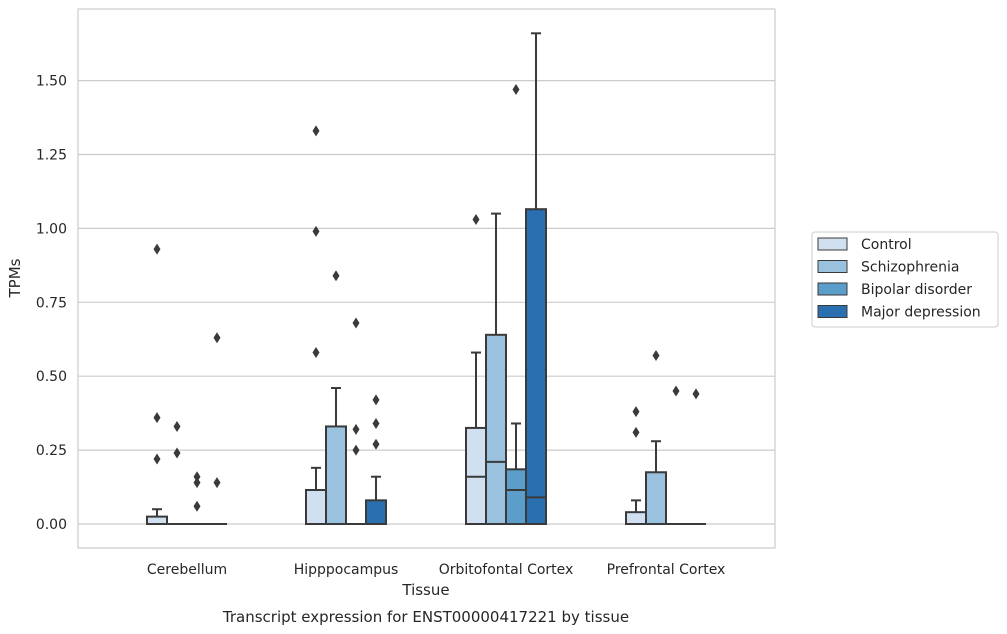  Describe the element at coordinates (51, 82) in the screenshot. I see `y-tick-label: 1.50` at that location.